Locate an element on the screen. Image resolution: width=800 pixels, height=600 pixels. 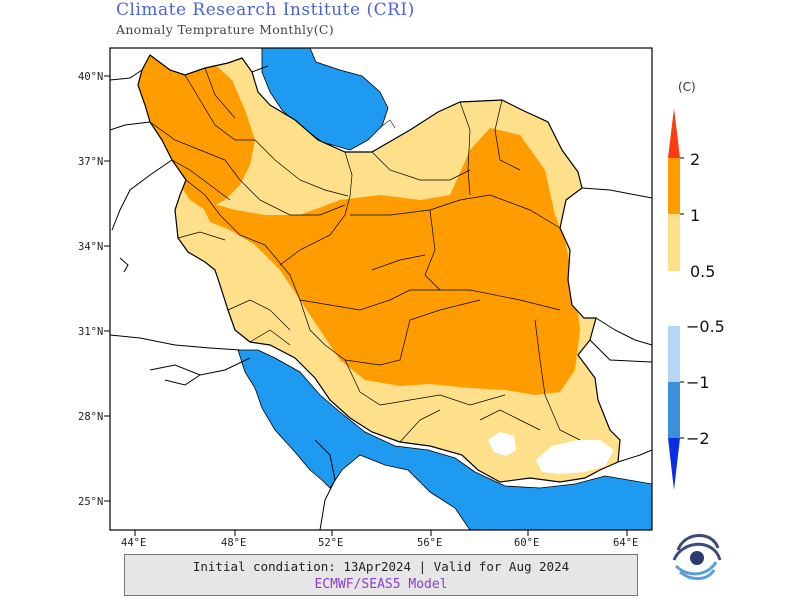
legend-label-0.5: 0.5 is located at coordinates (702, 271).